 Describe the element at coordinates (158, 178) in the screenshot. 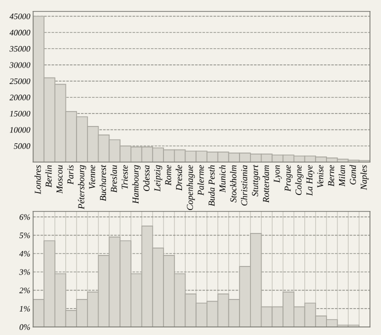

I see `x-tick-label: Leipzig` at that location.